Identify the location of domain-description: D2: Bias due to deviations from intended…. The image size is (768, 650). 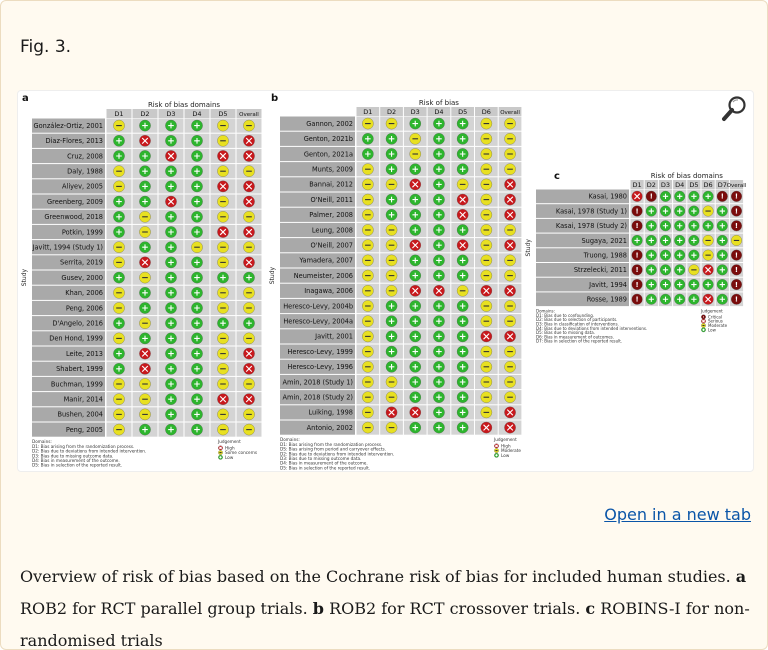
(337, 453).